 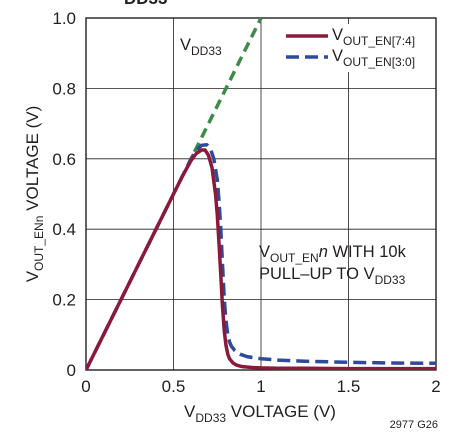 I want to click on note-annotation-line2: PULL–UP TO VDD33, so click(x=332, y=276).